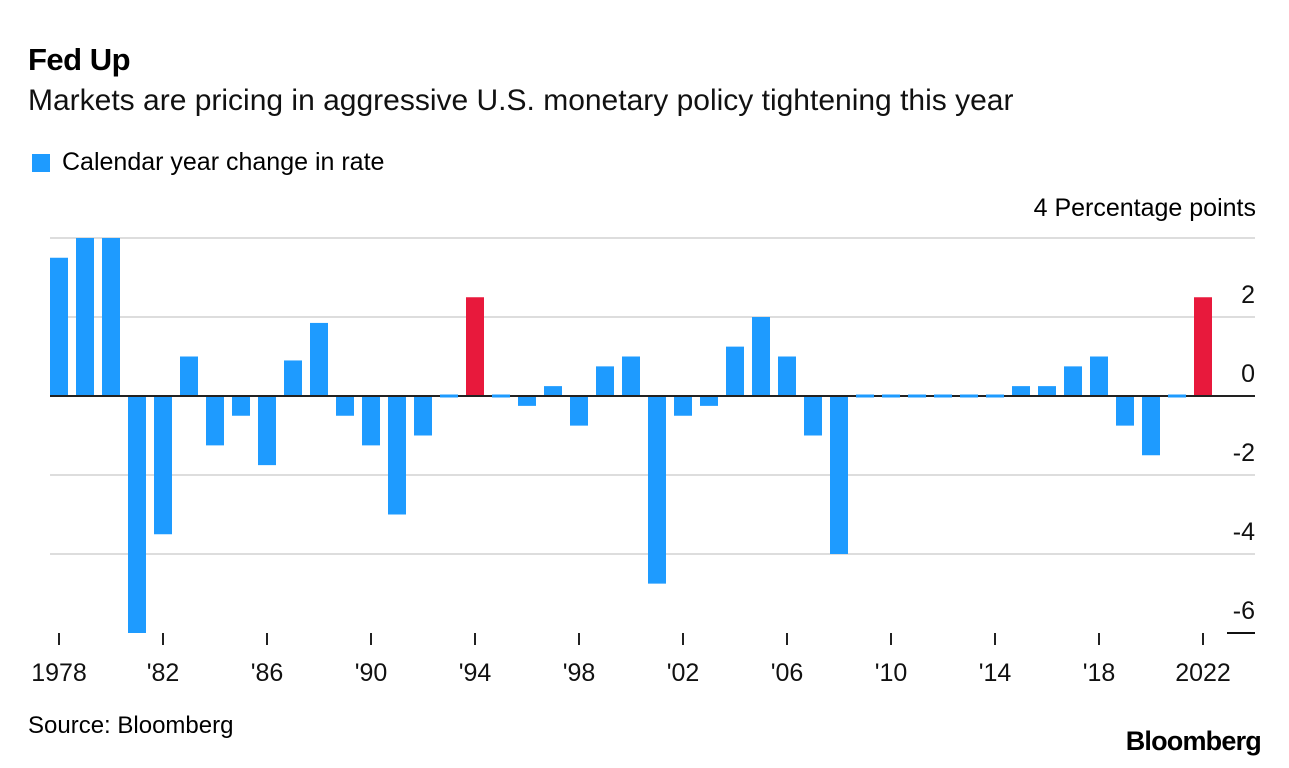  I want to click on bar-2020, so click(1151, 426).